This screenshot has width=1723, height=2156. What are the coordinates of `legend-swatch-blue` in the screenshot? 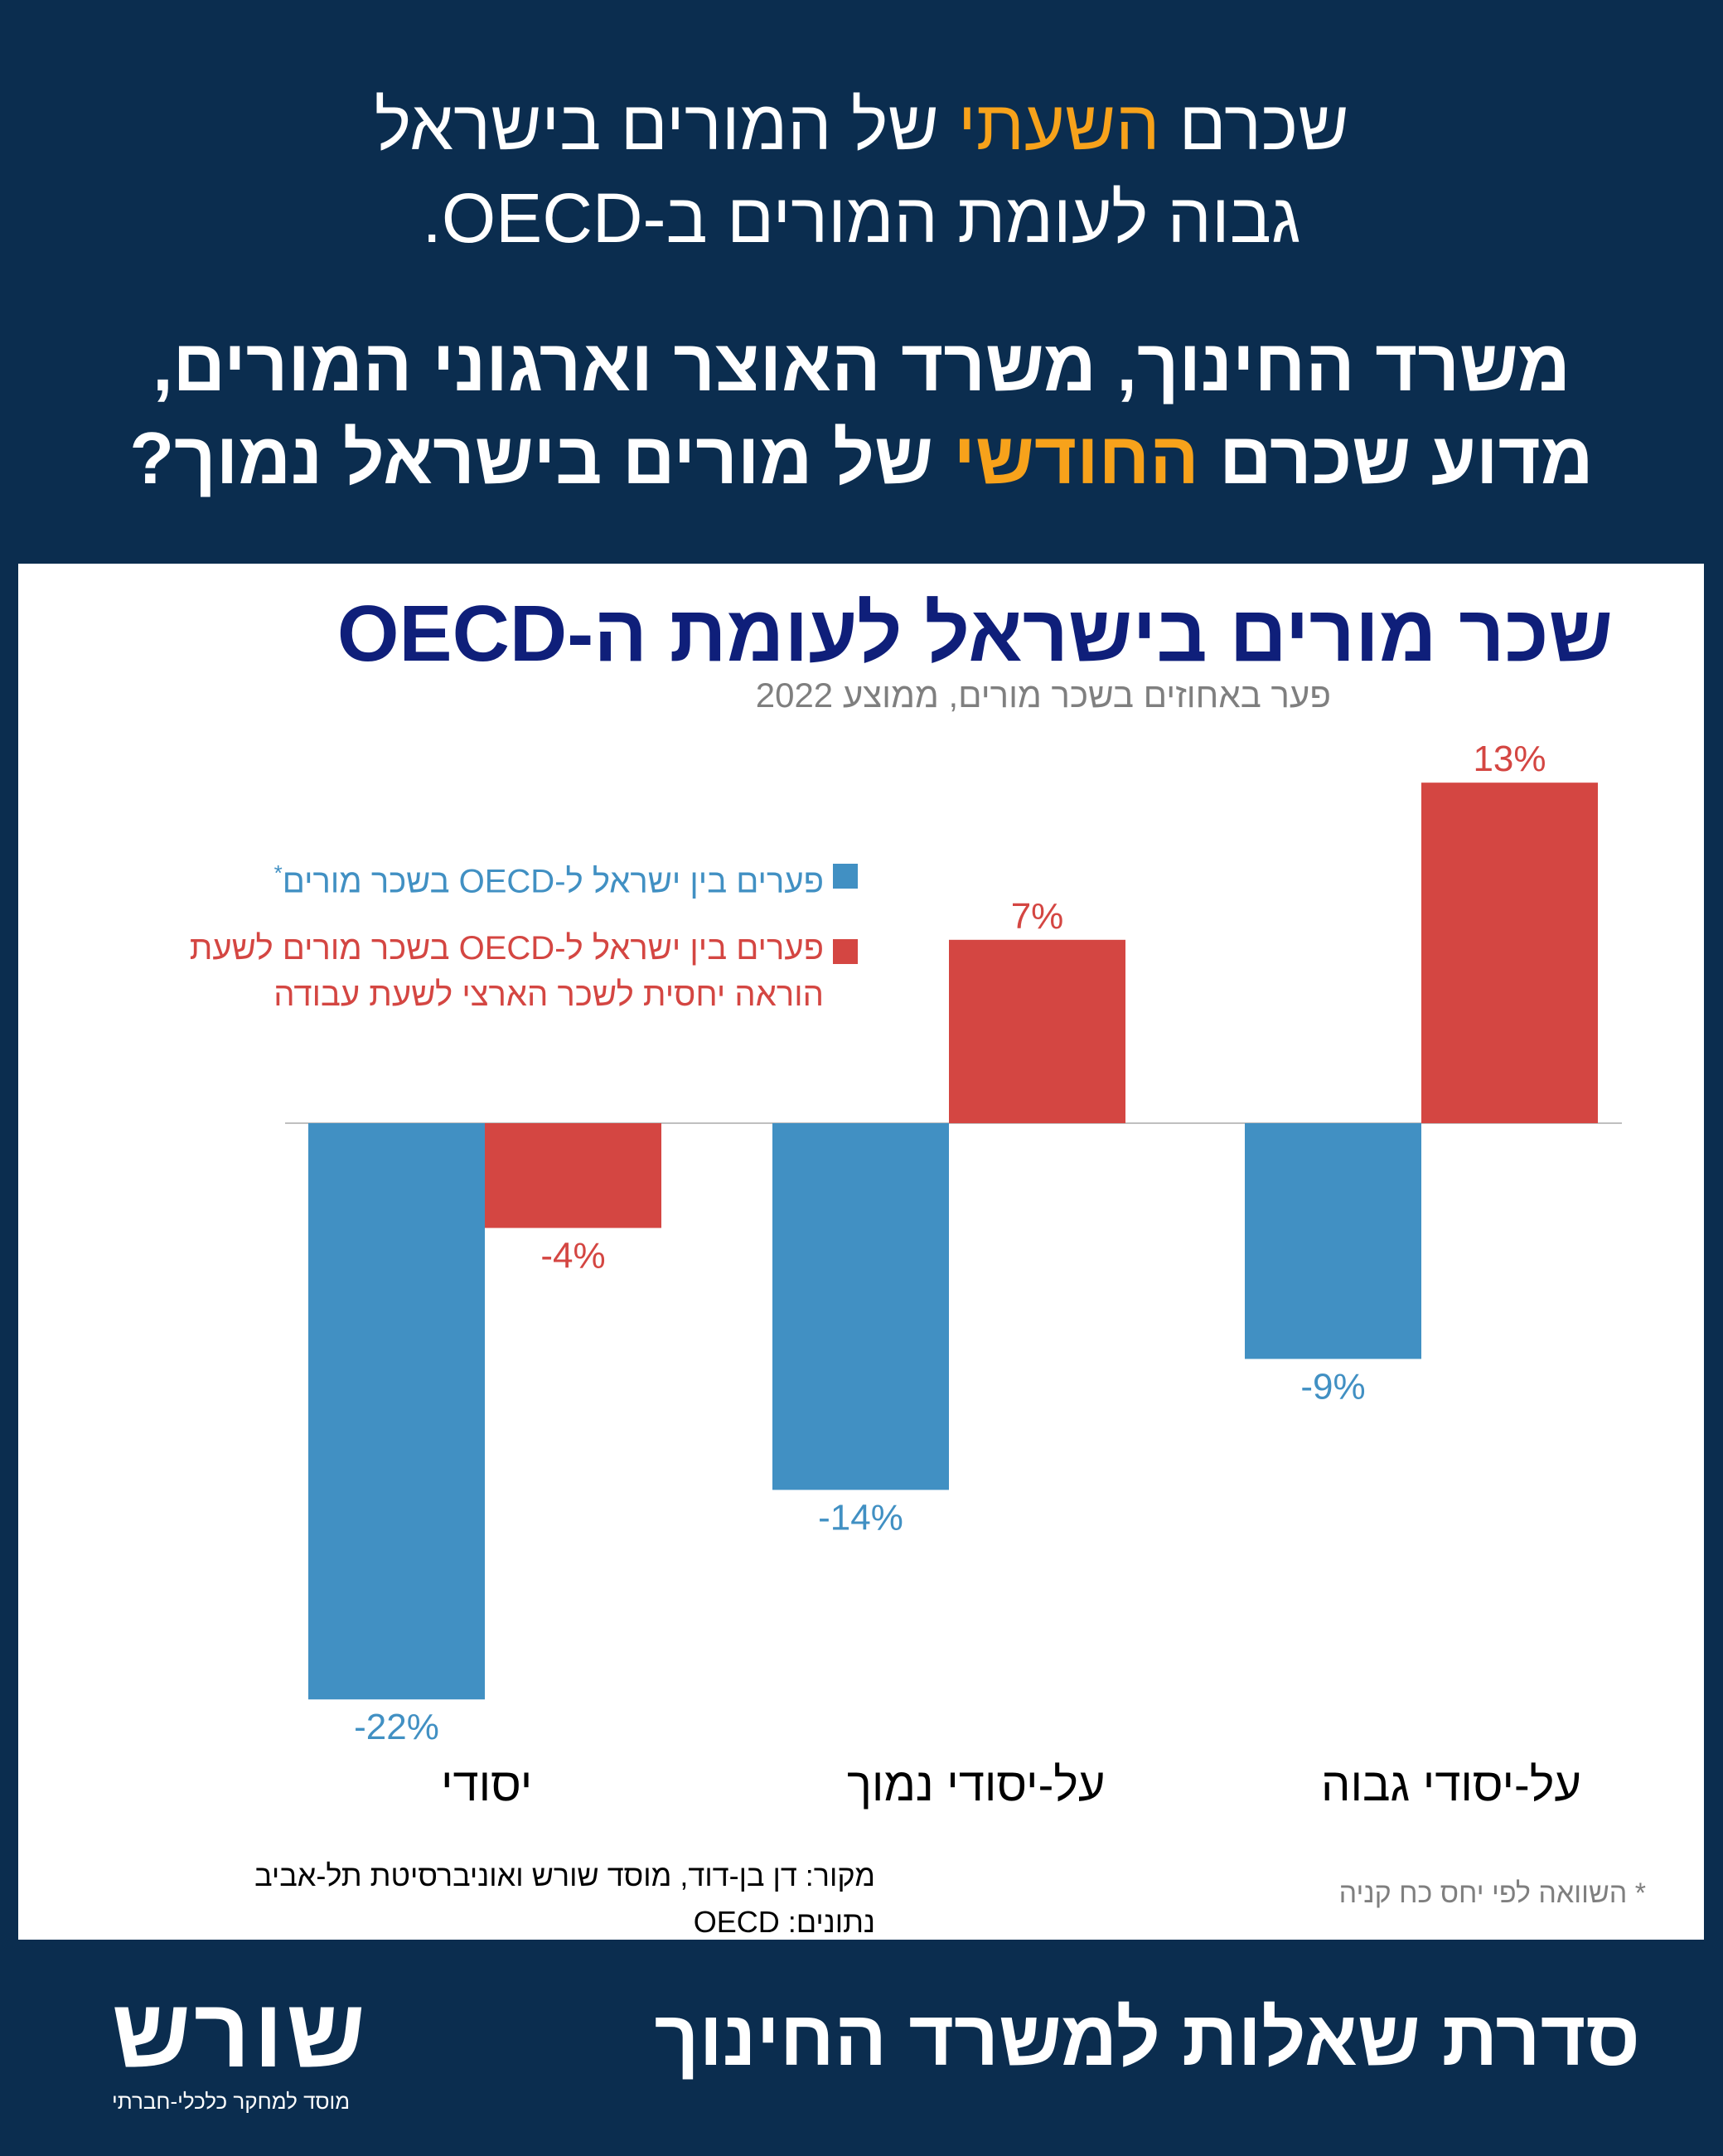 It's located at (845, 876).